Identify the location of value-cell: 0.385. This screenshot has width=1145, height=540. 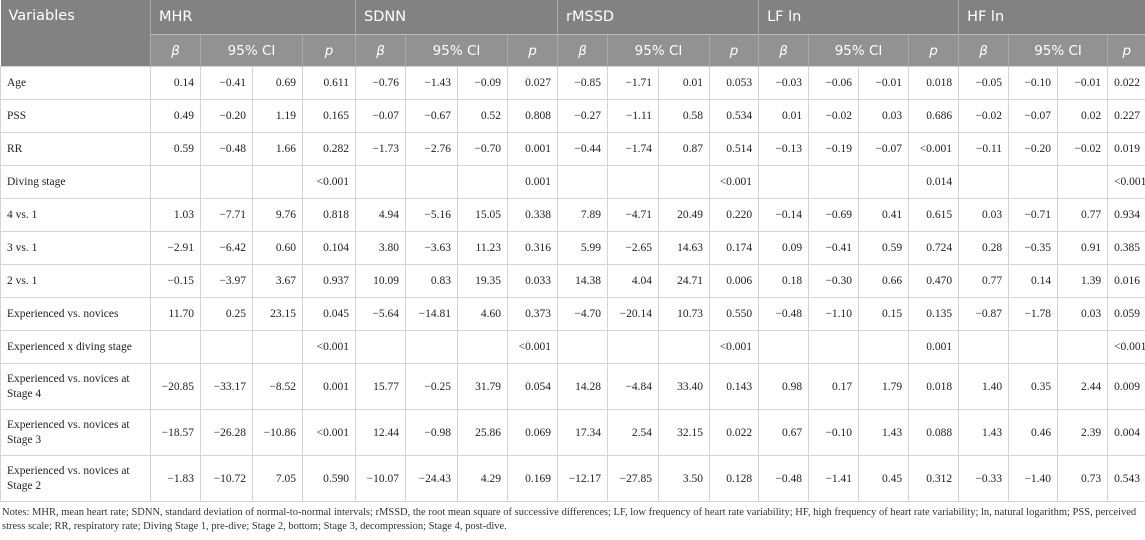
(1126, 248).